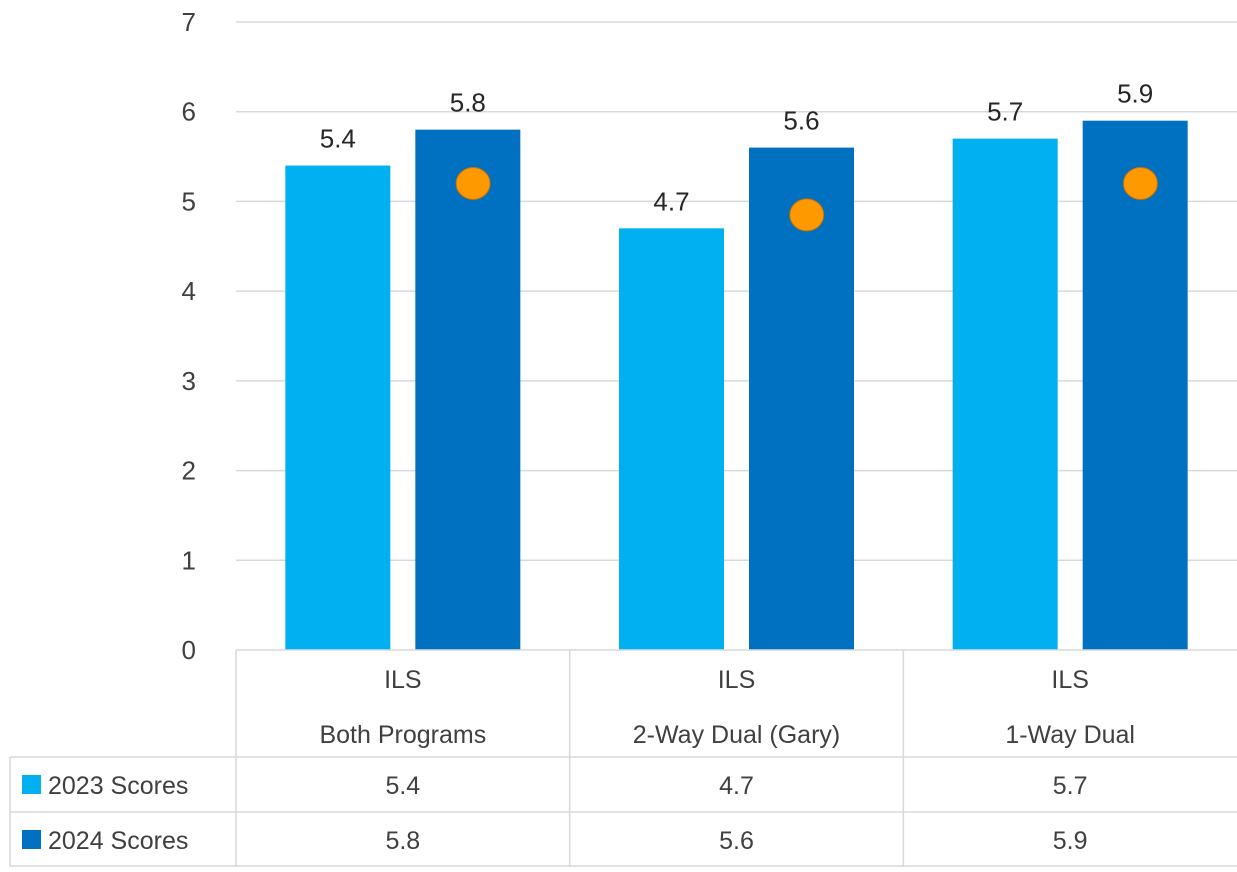 Image resolution: width=1237 pixels, height=872 pixels. What do you see at coordinates (736, 735) in the screenshot?
I see `category-label-line2: 2-Way Dual (Gary)` at bounding box center [736, 735].